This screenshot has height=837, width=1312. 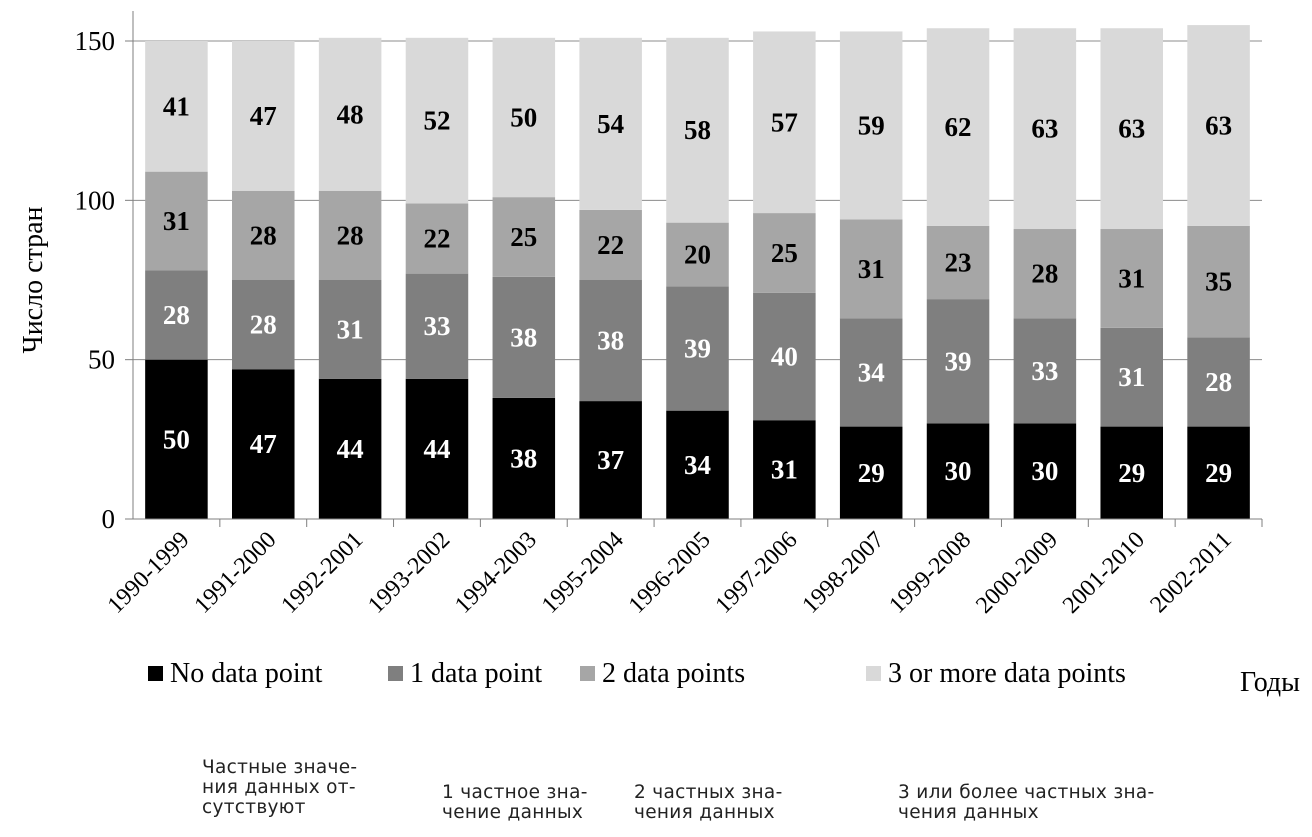 I want to click on legend-label: 2 data points, so click(x=673, y=673).